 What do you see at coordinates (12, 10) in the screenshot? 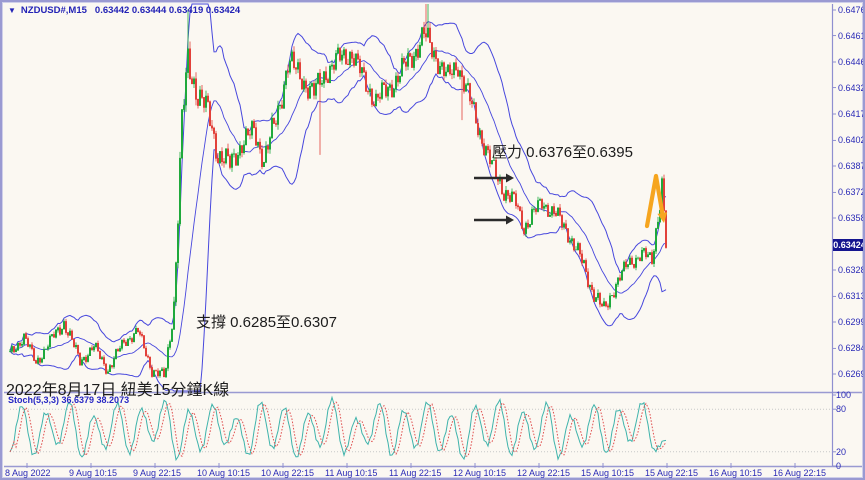
I see `collapse-arrow-icon: ▼` at bounding box center [12, 10].